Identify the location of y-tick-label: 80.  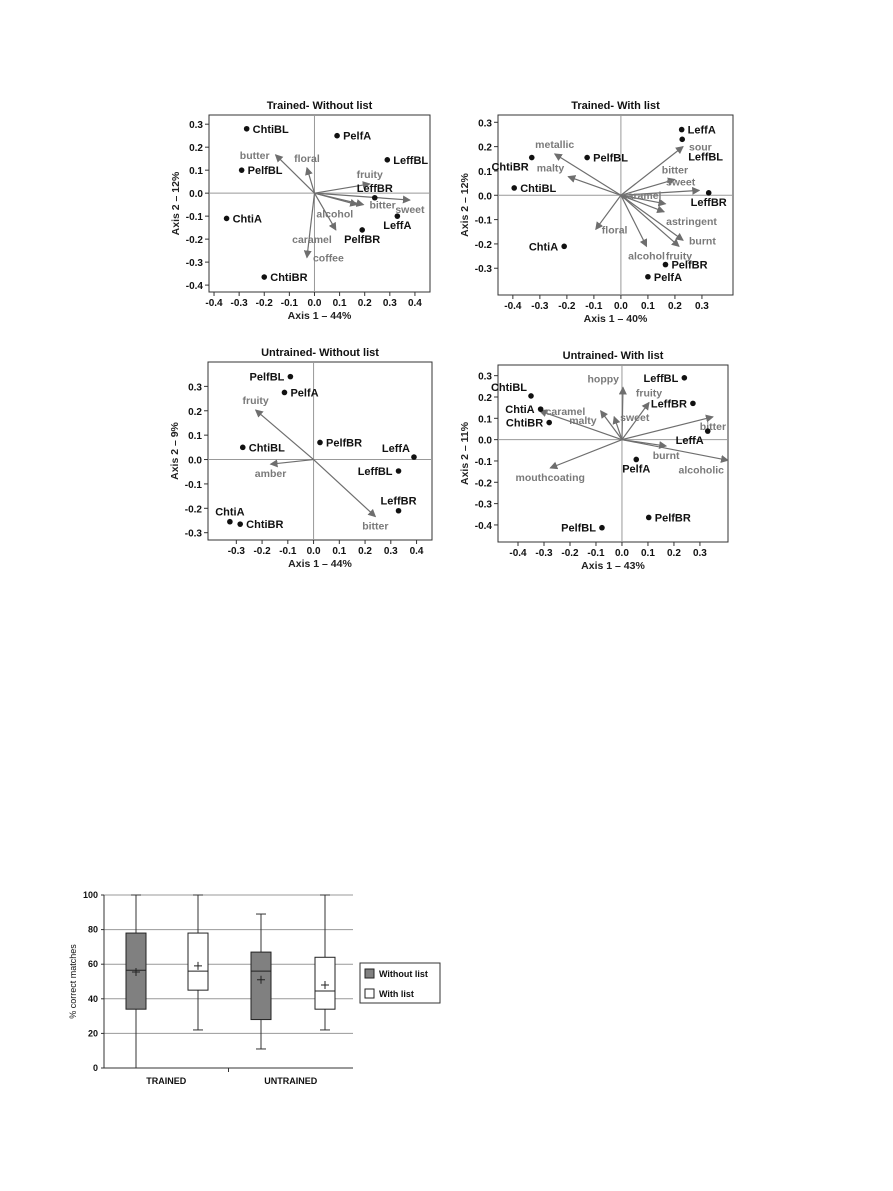
(93, 930).